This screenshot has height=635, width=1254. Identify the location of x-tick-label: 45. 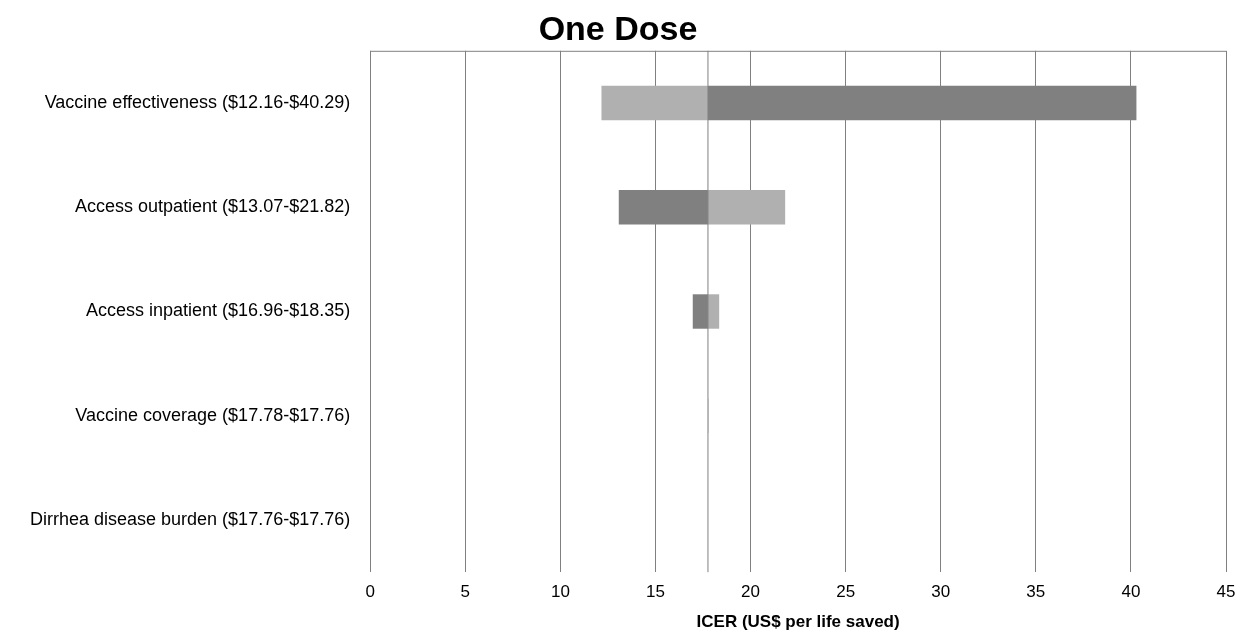
(1226, 592).